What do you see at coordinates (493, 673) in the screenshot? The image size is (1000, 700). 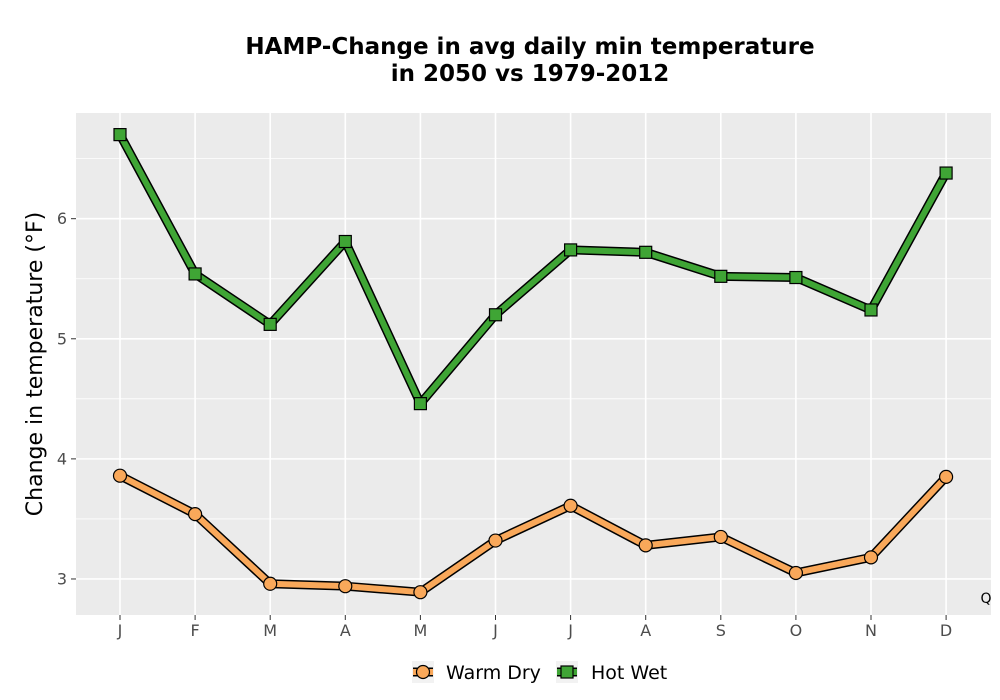 I see `legend-label: Warm Dry` at bounding box center [493, 673].